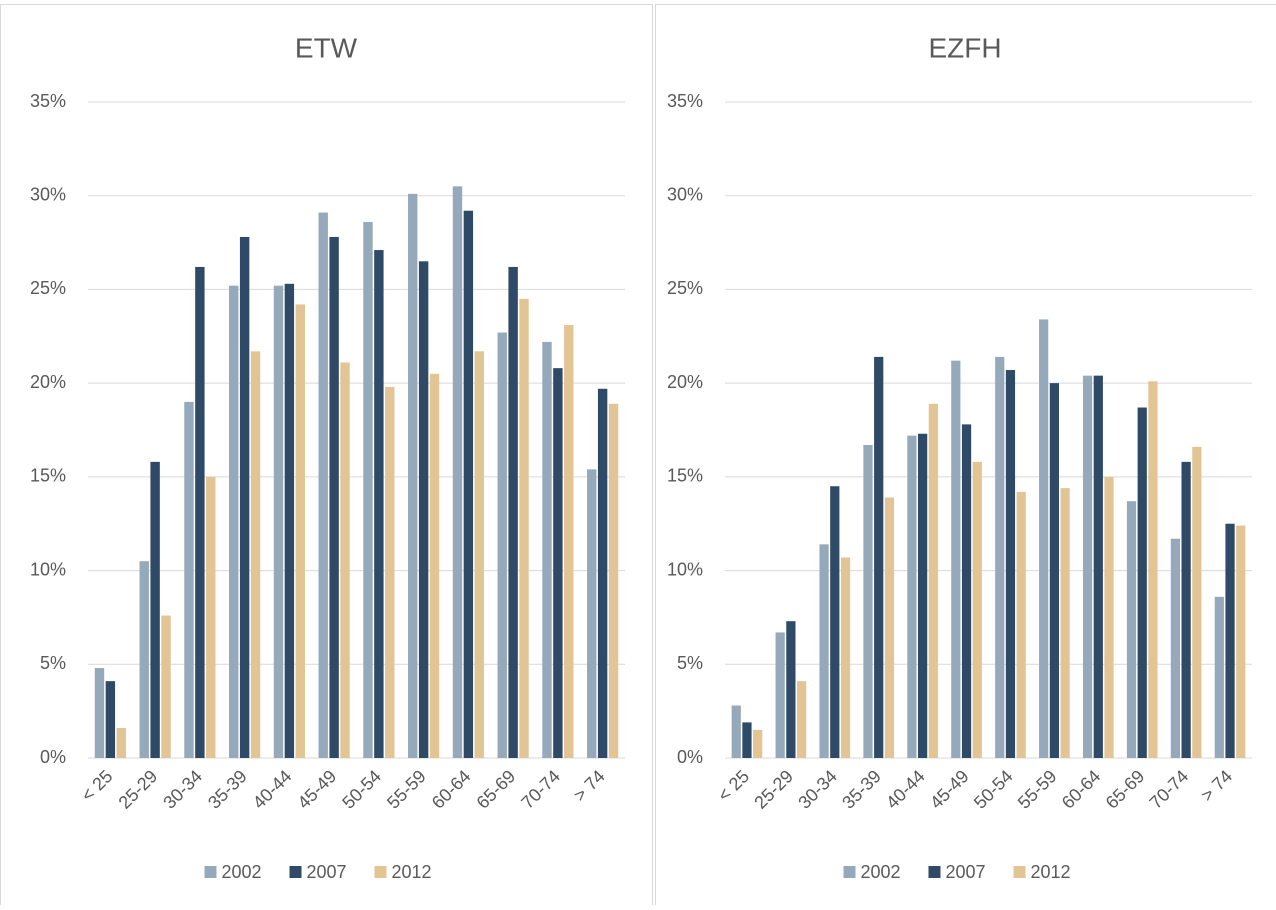 The height and width of the screenshot is (910, 1276). What do you see at coordinates (964, 47) in the screenshot?
I see `chart-title: EZFH` at bounding box center [964, 47].